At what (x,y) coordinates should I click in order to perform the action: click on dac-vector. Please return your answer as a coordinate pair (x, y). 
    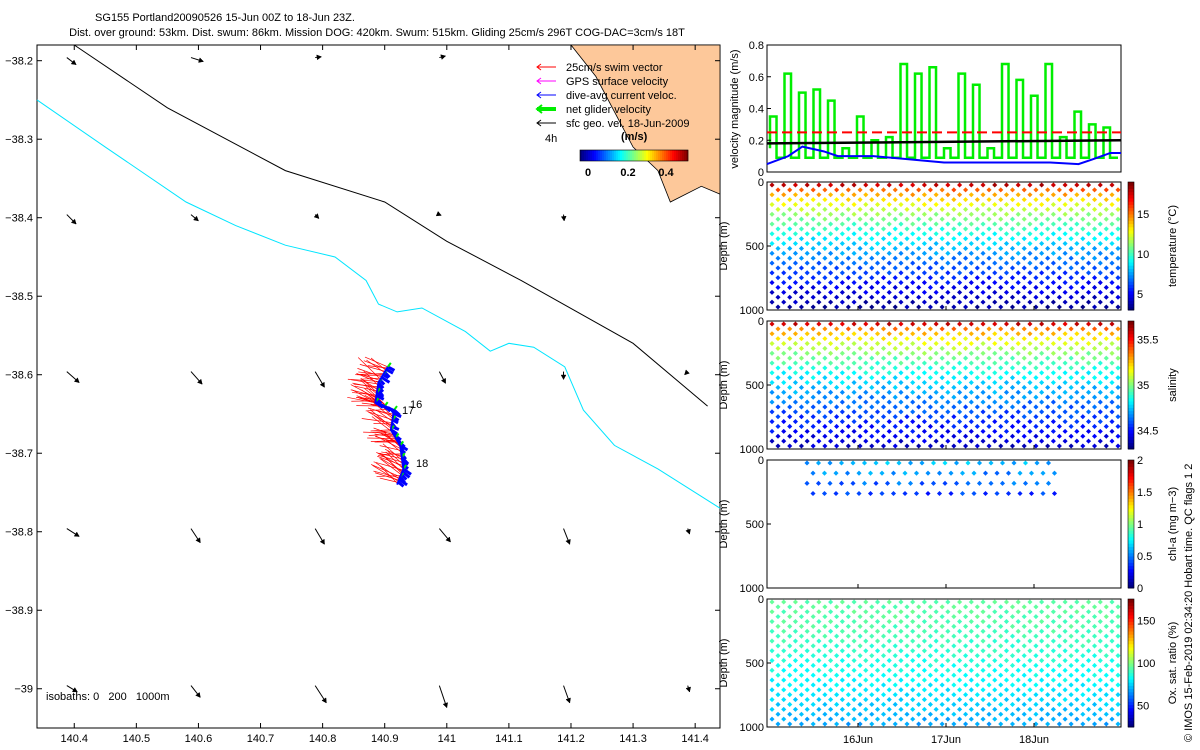
    Looking at the image, I should click on (385, 380).